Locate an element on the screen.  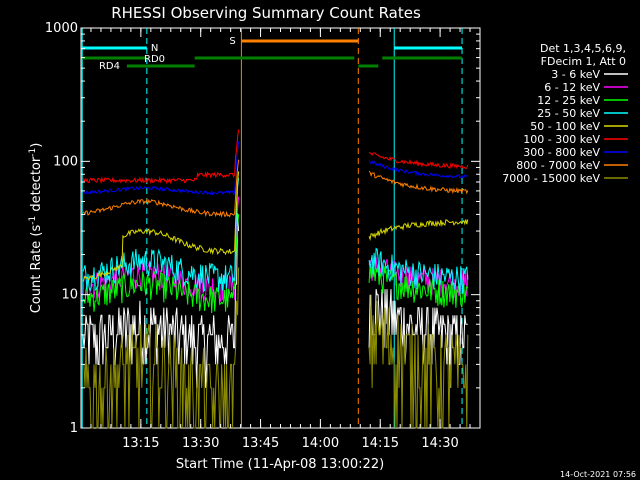
rd4-label: RD4 is located at coordinates (109, 66).